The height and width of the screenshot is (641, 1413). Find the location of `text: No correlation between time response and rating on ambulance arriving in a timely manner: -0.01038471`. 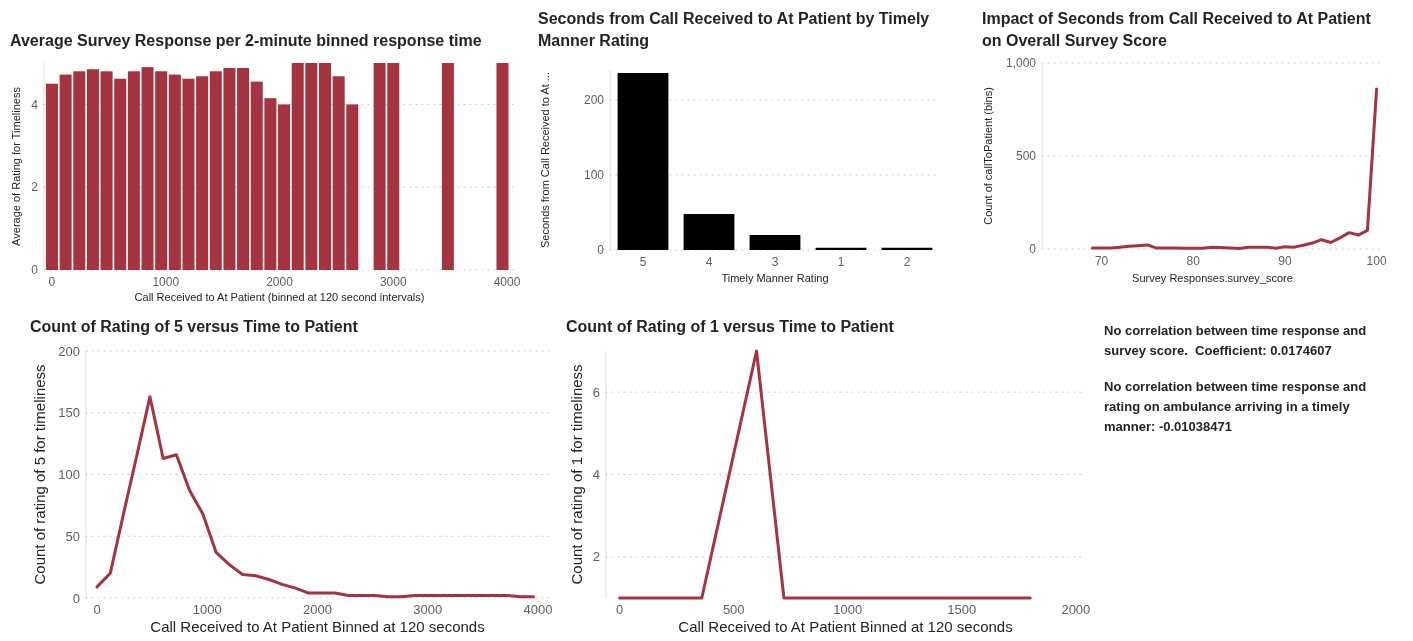

text: No correlation between time response and rating on ambulance arriving in a timely manner: -0.01038471 is located at coordinates (1235, 406).